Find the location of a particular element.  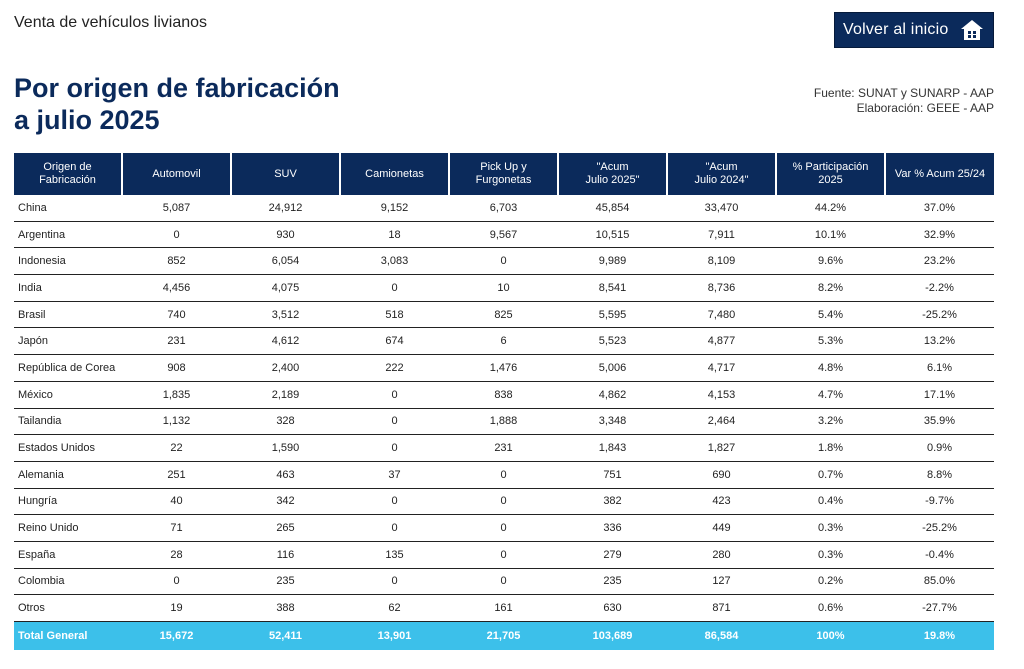

value-cell: -0.4% is located at coordinates (939, 555).